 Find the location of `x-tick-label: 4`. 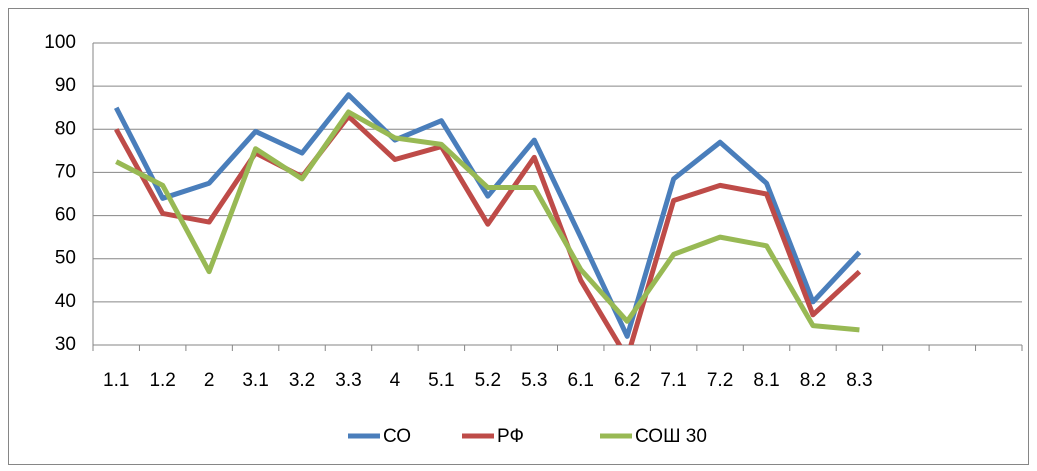

x-tick-label: 4 is located at coordinates (395, 380).